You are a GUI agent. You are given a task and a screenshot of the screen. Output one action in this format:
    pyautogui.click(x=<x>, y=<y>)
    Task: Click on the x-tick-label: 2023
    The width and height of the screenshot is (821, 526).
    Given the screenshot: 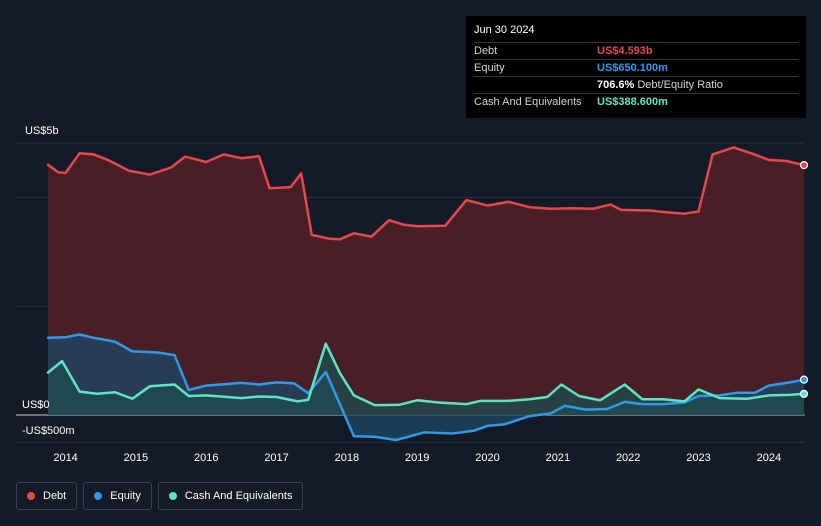 What is the action you would take?
    pyautogui.click(x=698, y=458)
    